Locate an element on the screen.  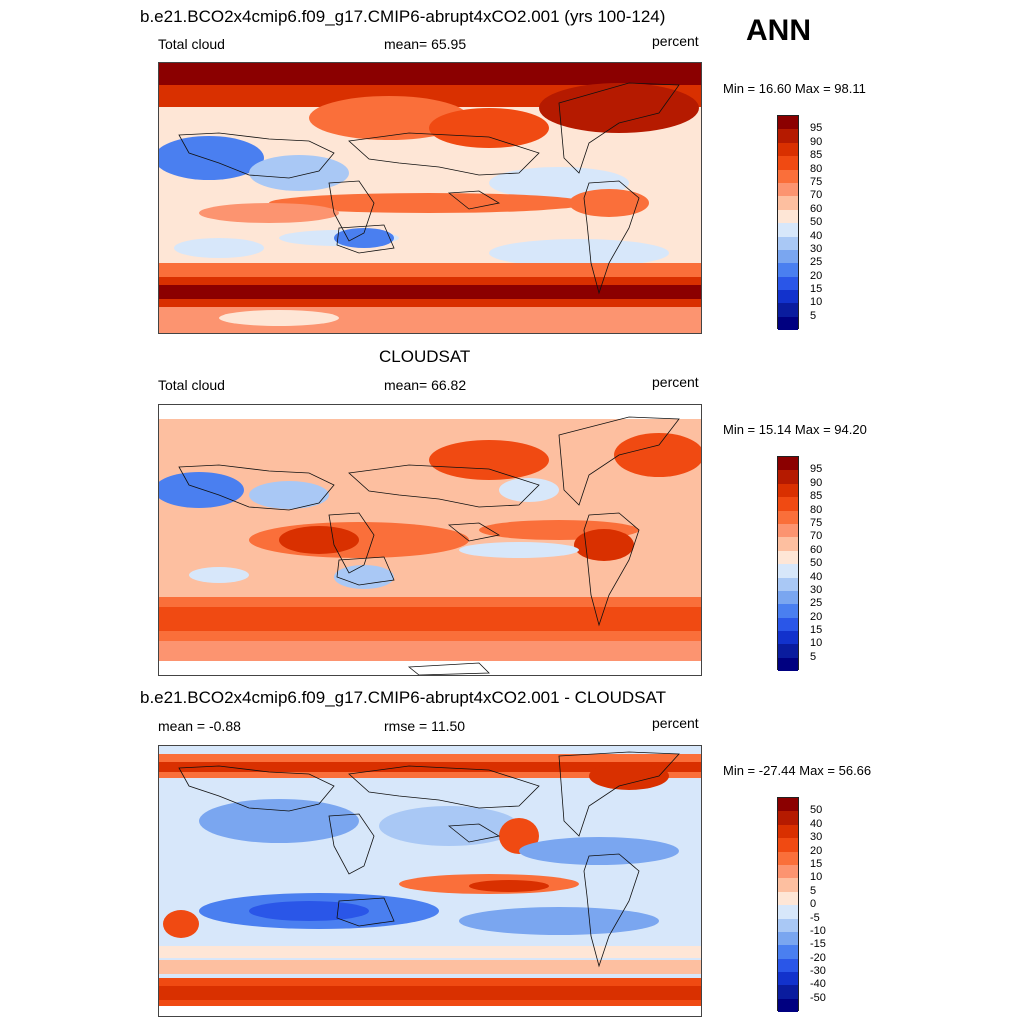
panel2-cbar-label: 40 is located at coordinates (816, 577).